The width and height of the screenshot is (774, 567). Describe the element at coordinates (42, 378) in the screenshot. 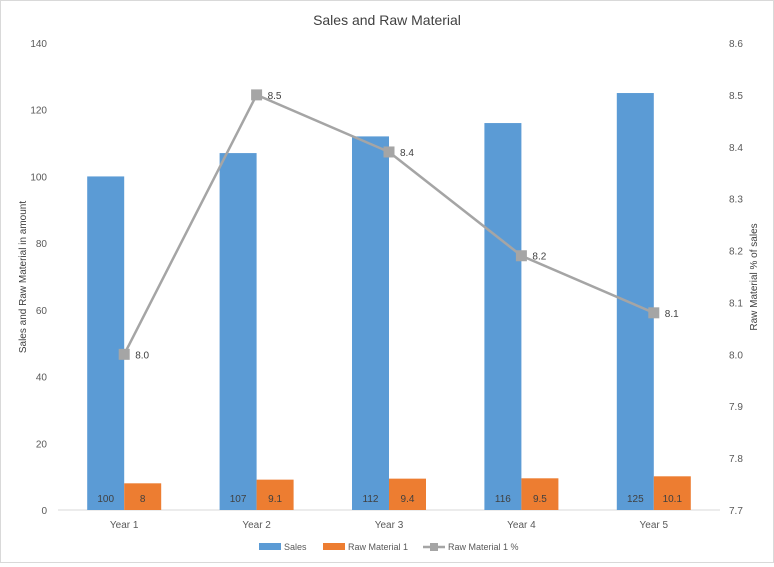

I see `y-tick-label: 40` at that location.